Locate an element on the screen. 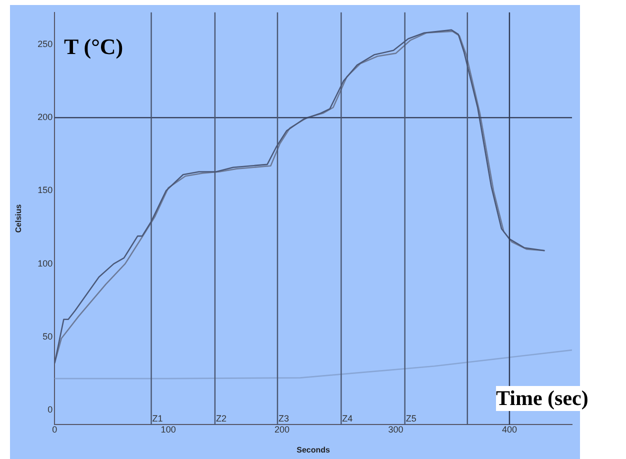  y-tick-label: 50 is located at coordinates (47, 336).